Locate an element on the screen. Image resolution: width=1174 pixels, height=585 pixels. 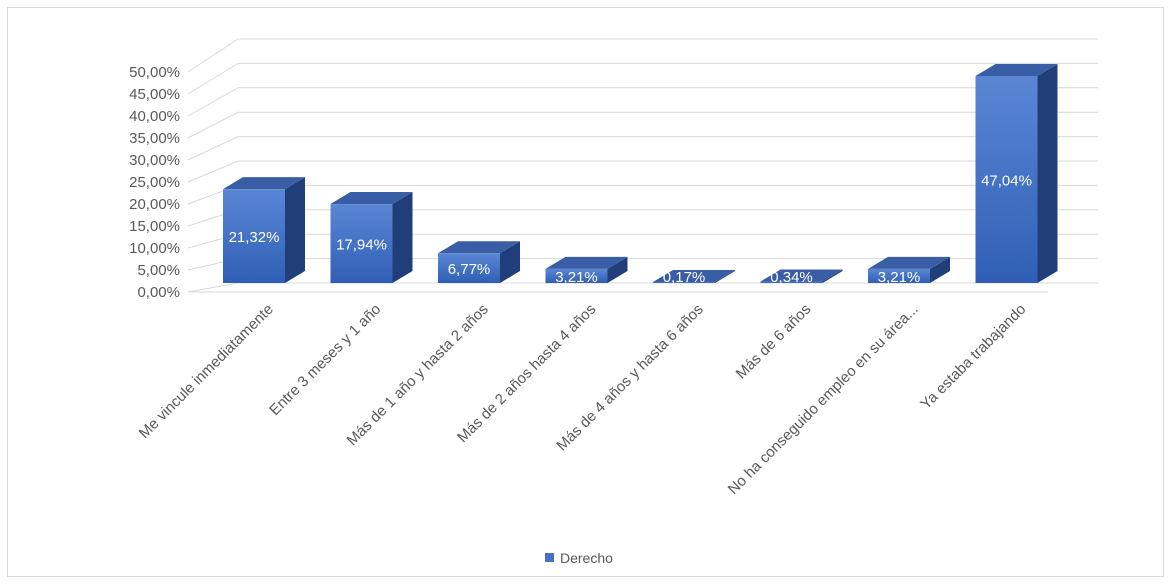
data-label: 21,32% is located at coordinates (254, 237).